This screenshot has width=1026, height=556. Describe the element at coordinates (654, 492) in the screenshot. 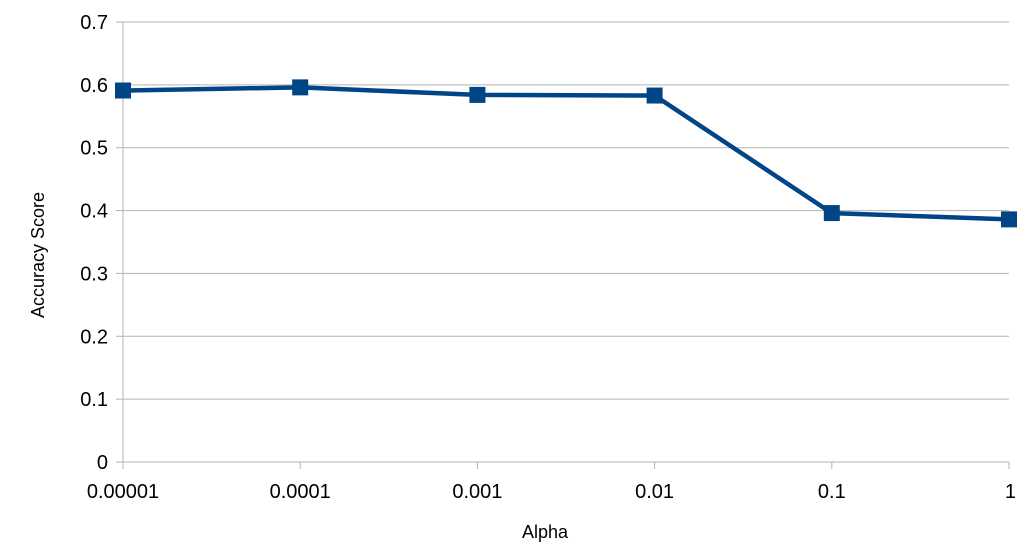

I see `x-tick-label-3: 0.01` at that location.